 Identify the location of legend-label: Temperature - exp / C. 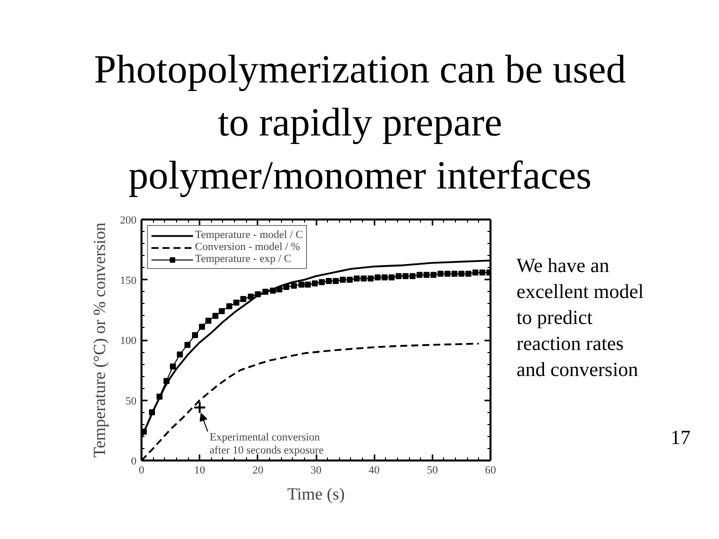
(243, 259).